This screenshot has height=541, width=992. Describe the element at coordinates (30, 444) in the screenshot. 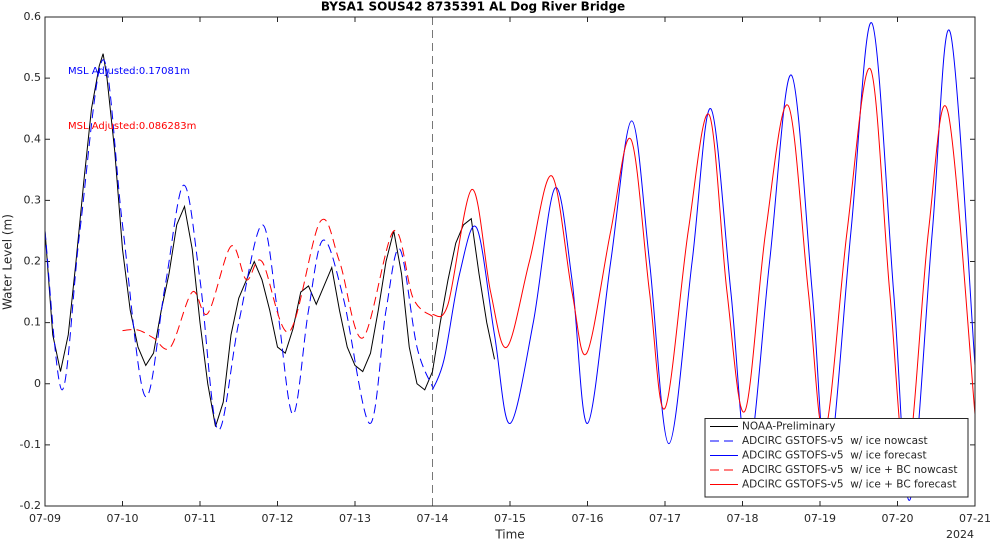

I see `y-tick-label: -0.1` at that location.